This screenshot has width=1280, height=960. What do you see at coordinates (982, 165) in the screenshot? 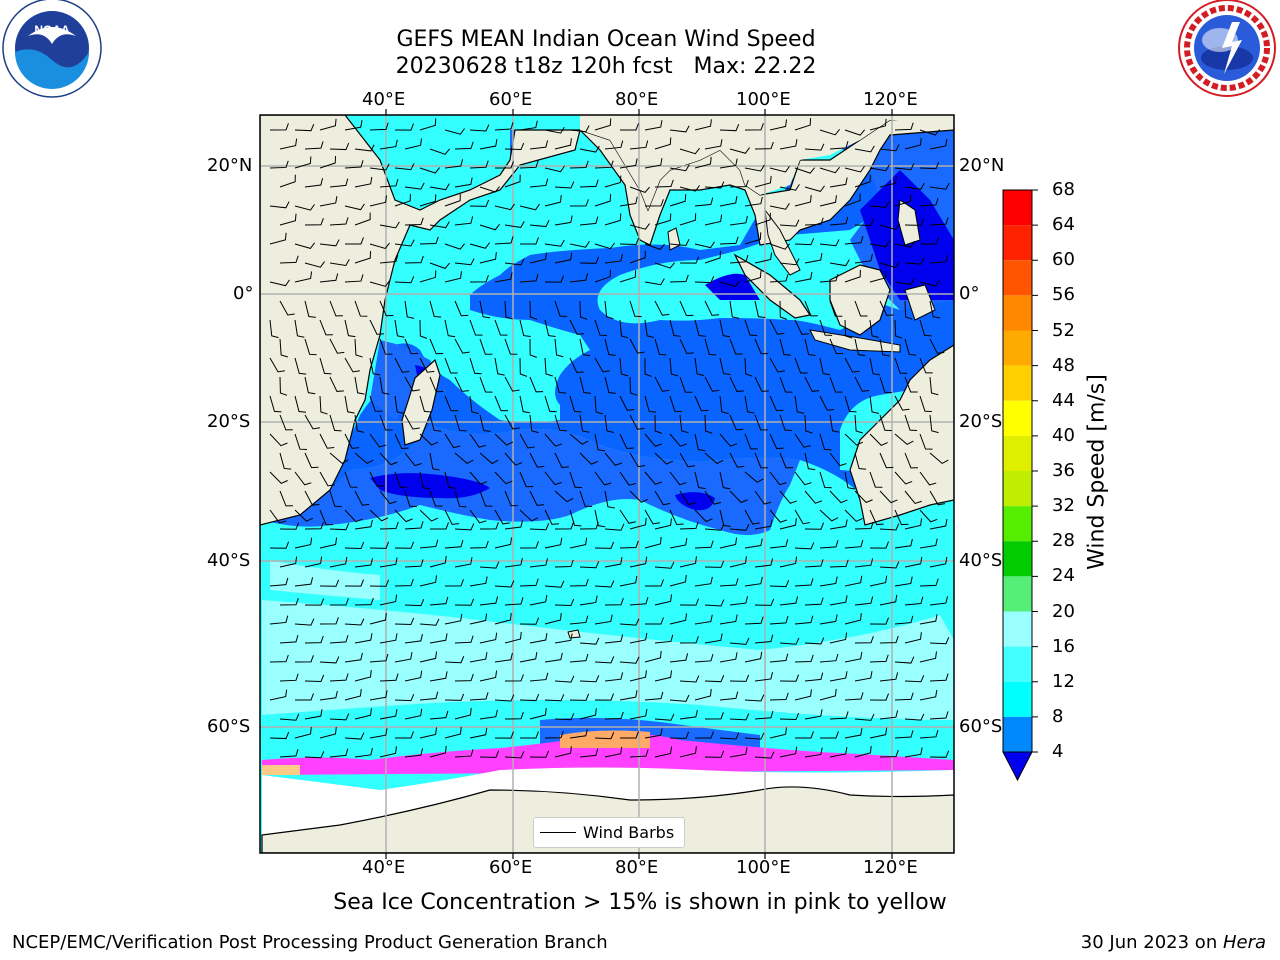
I see `lat-label-right: 20°N` at bounding box center [982, 165].